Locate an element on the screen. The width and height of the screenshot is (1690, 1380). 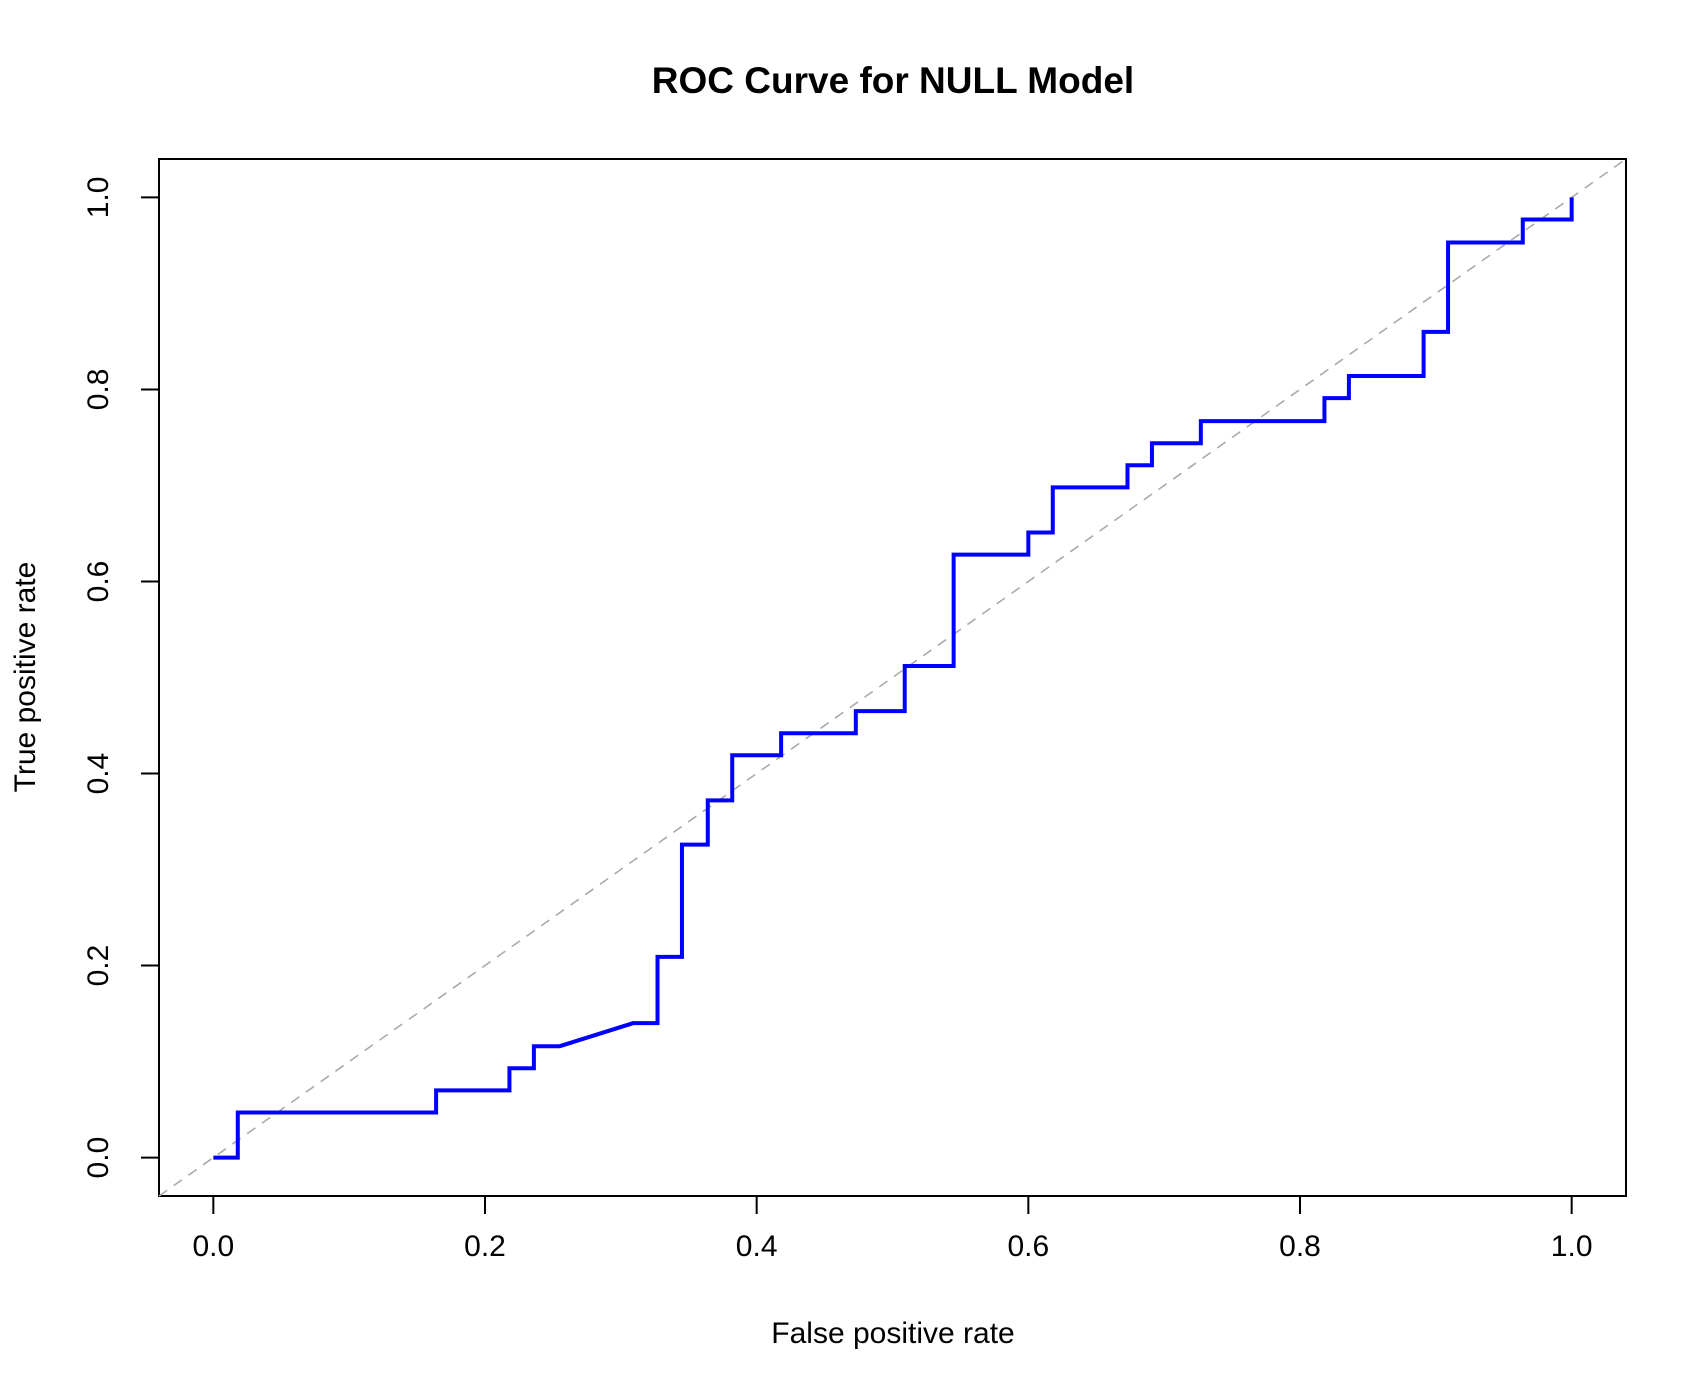
x-tick-label: 0.0 is located at coordinates (213, 1246).